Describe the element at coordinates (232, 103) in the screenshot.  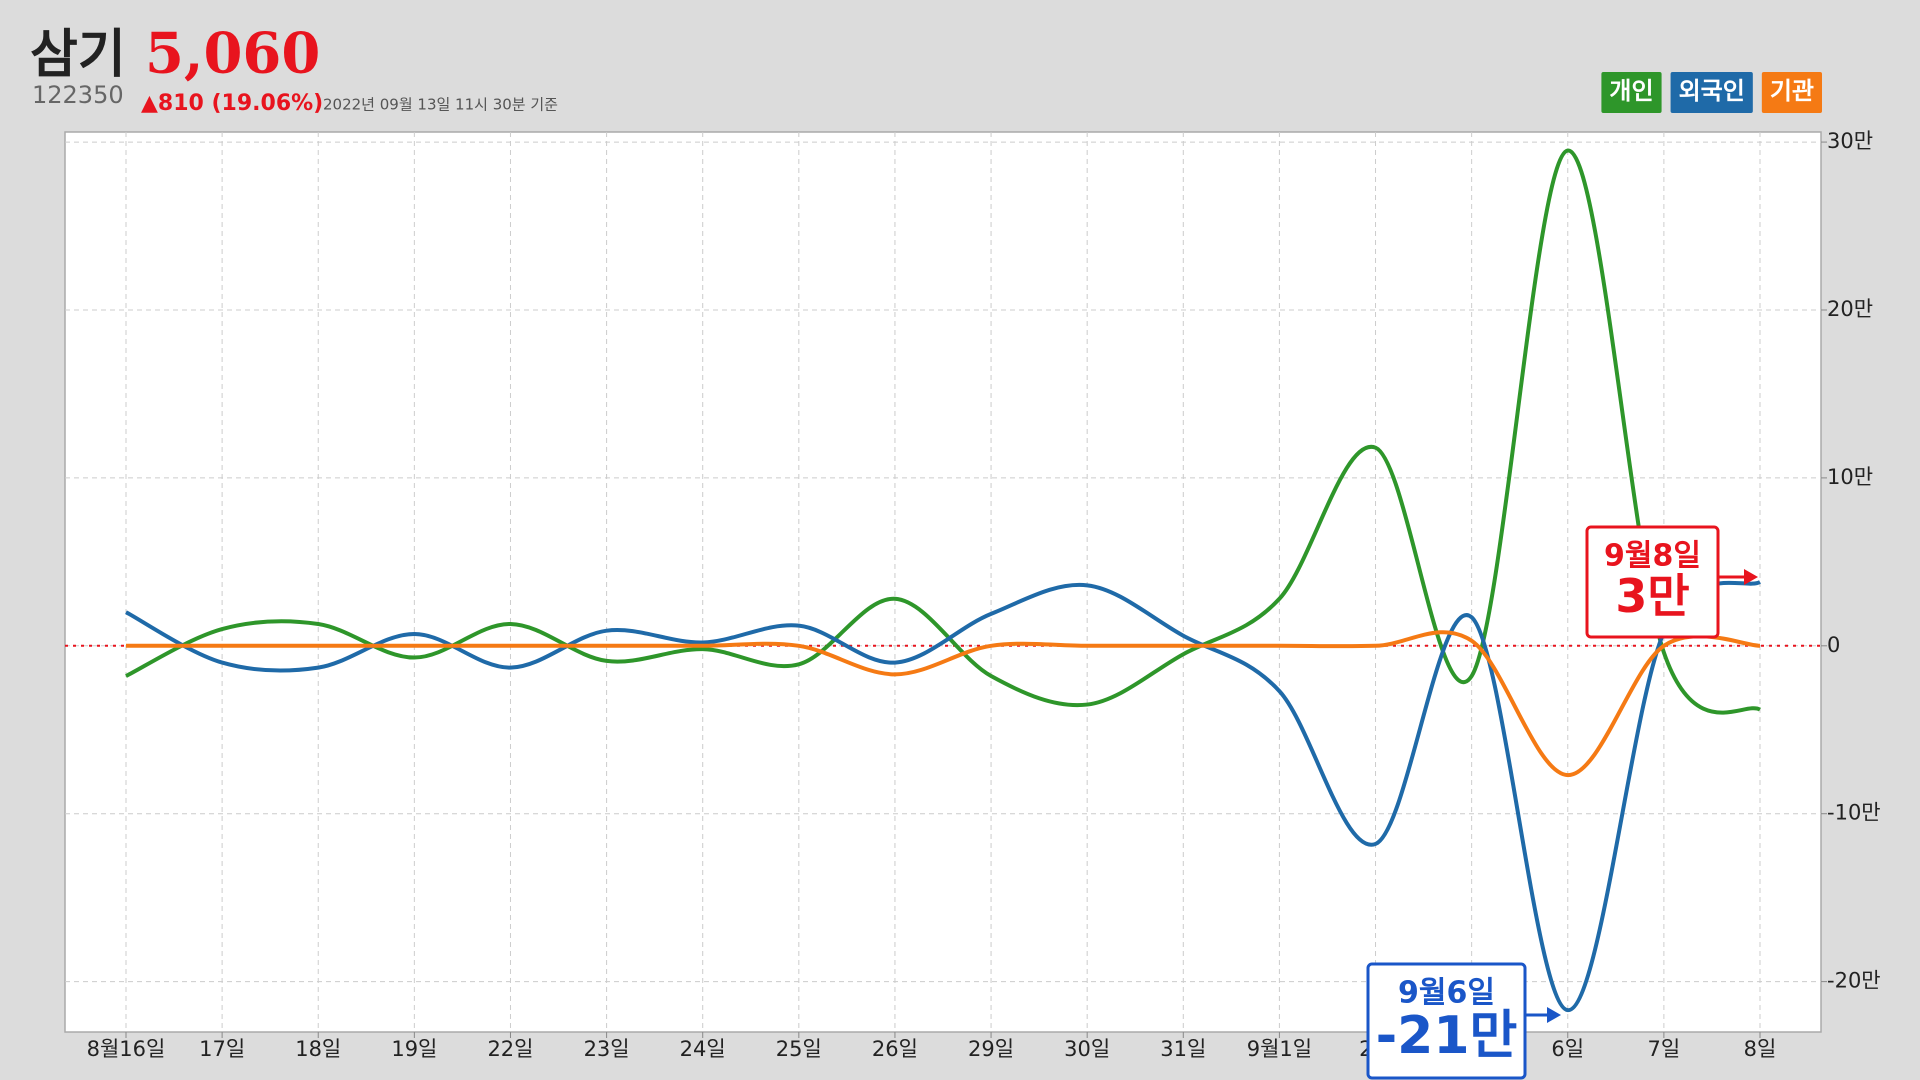
I see `price-change: ▲810 (19.06%)` at that location.